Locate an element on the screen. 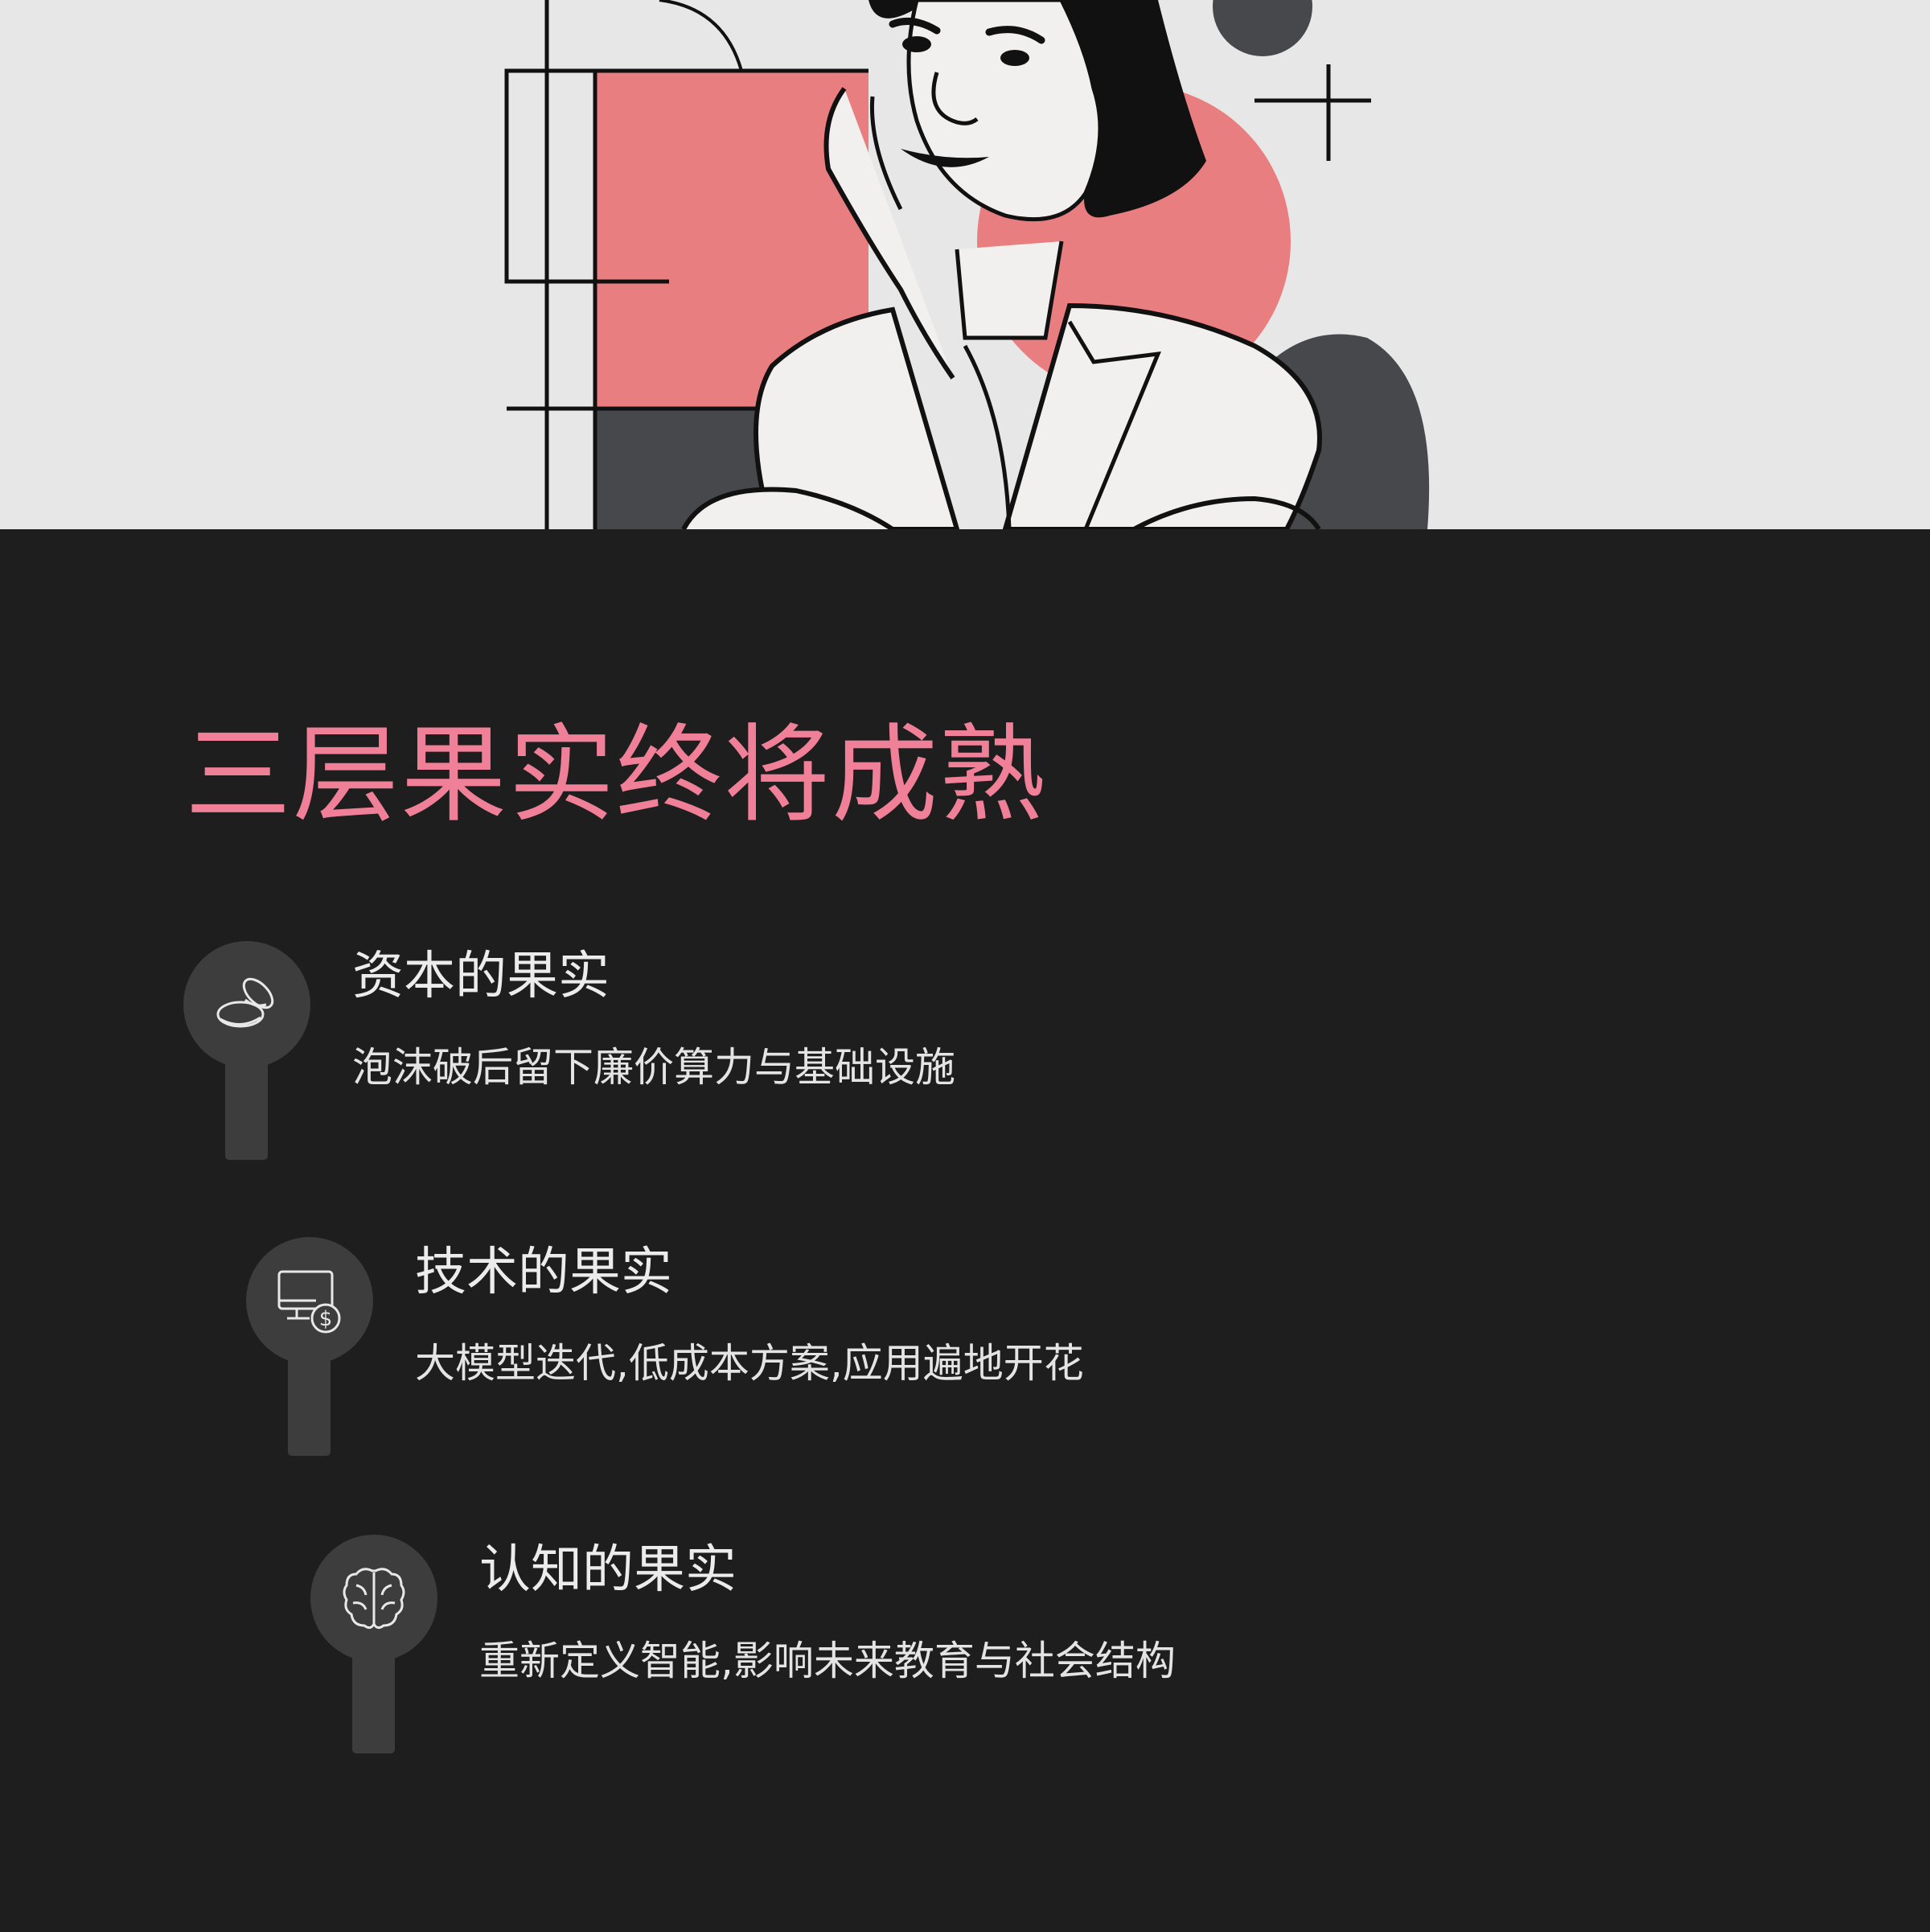  pin-marker: $ is located at coordinates (310, 1349).